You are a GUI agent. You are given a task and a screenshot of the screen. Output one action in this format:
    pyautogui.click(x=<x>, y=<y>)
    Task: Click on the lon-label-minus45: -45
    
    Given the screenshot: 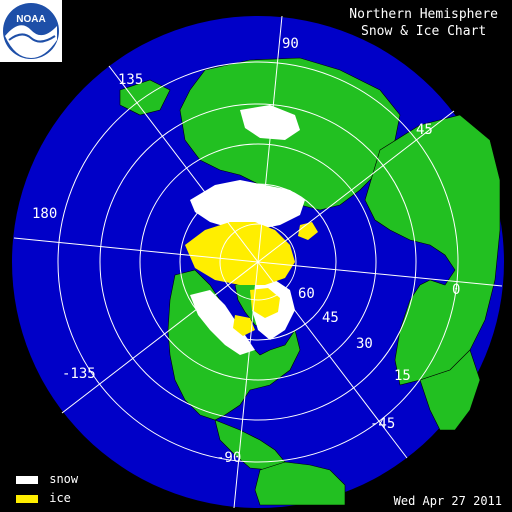 What is the action you would take?
    pyautogui.click(x=382, y=424)
    